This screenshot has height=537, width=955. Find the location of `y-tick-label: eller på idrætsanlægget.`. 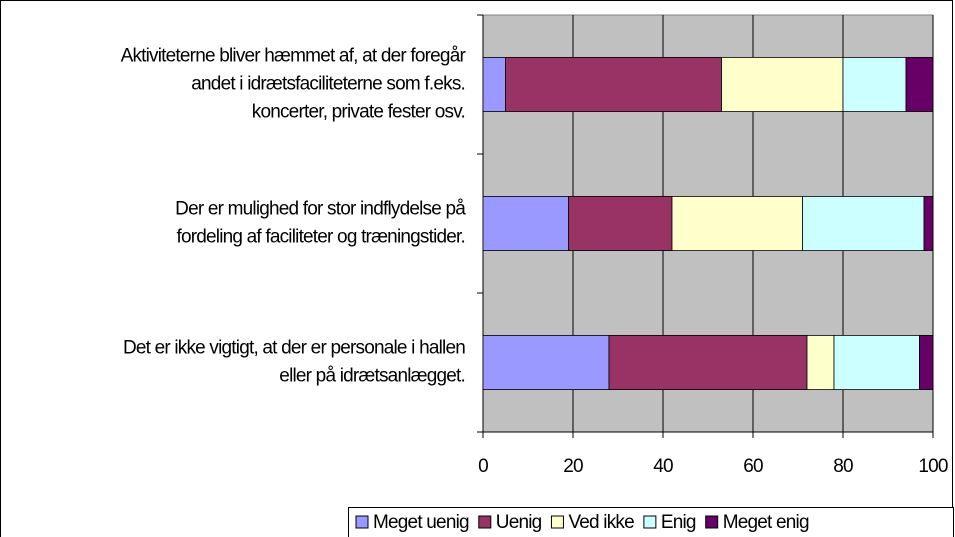

y-tick-label: eller på idrætsanlægget. is located at coordinates (372, 376).